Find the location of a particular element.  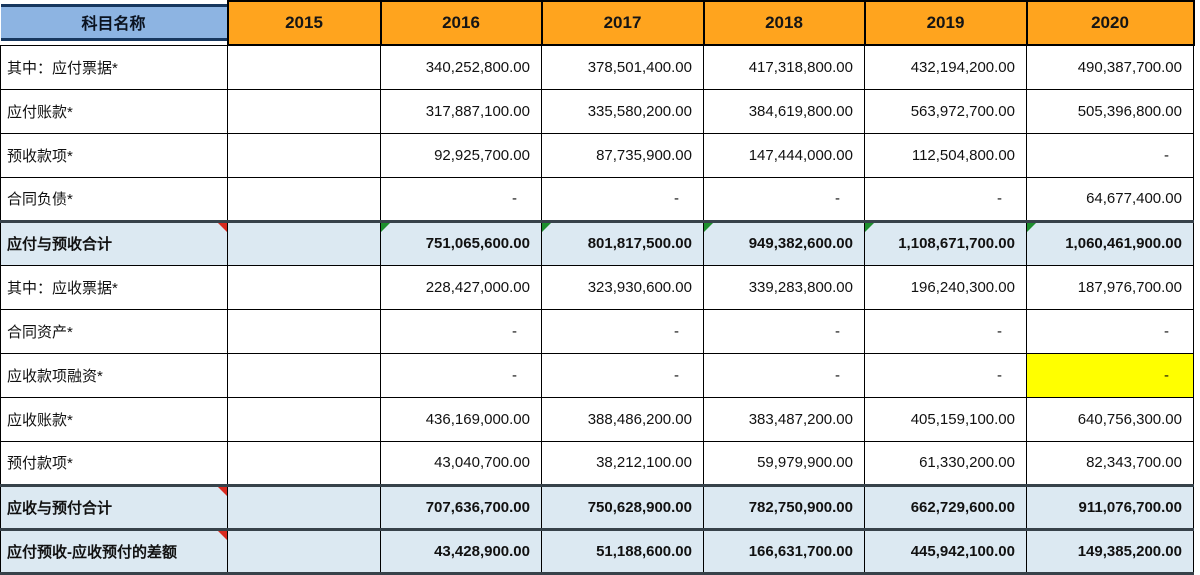

value-cell: 445,942,100.00 is located at coordinates (945, 551).